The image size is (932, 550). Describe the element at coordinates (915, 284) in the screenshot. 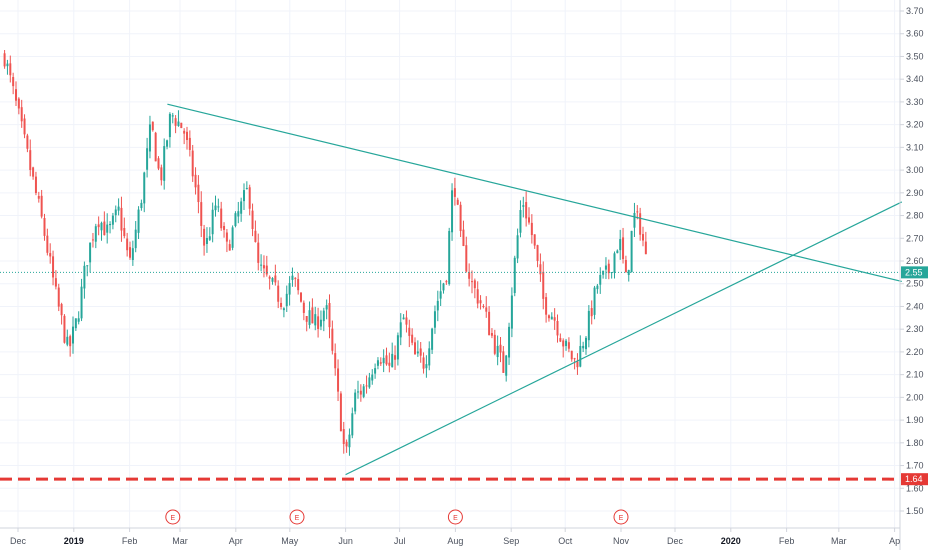

I see `price-tick-label: 2.50` at that location.